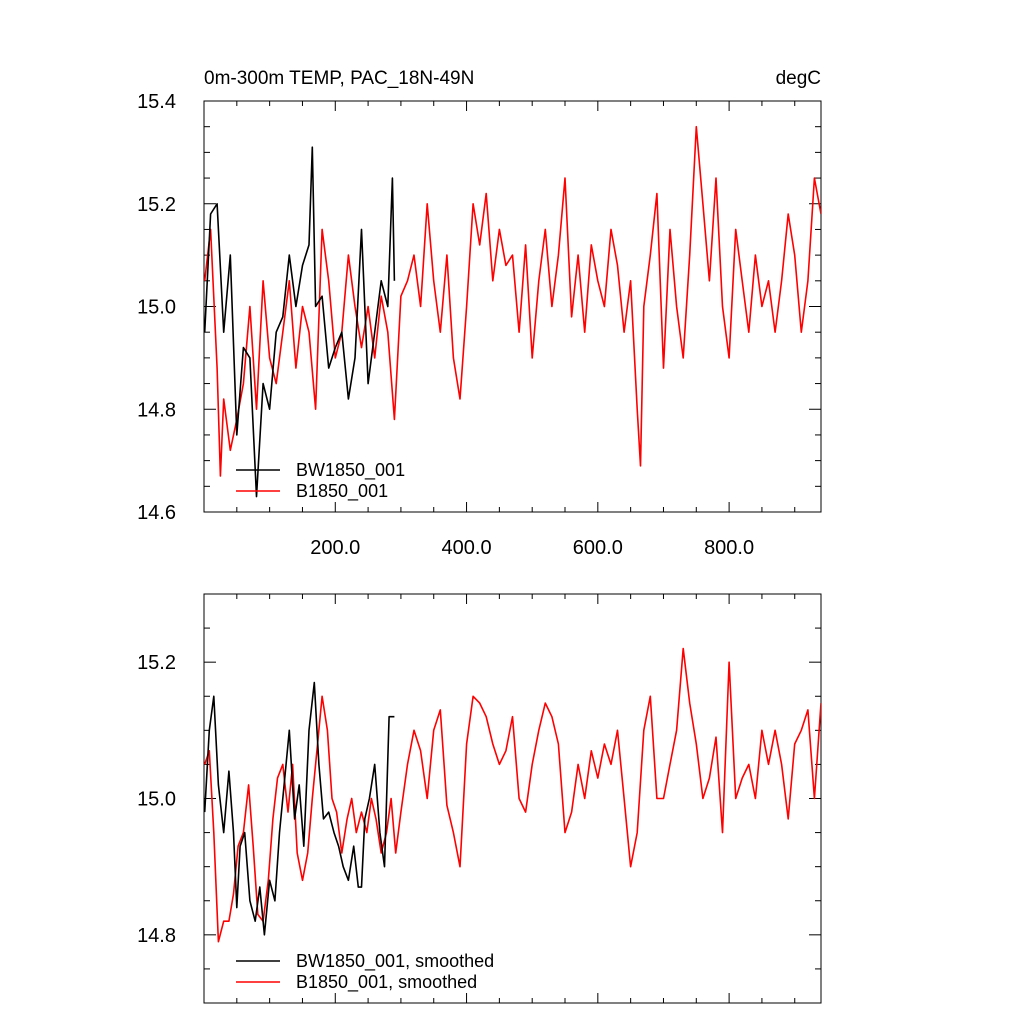 The width and height of the screenshot is (1024, 1024). Describe the element at coordinates (729, 548) in the screenshot. I see `x-tick-label: 800.0` at that location.